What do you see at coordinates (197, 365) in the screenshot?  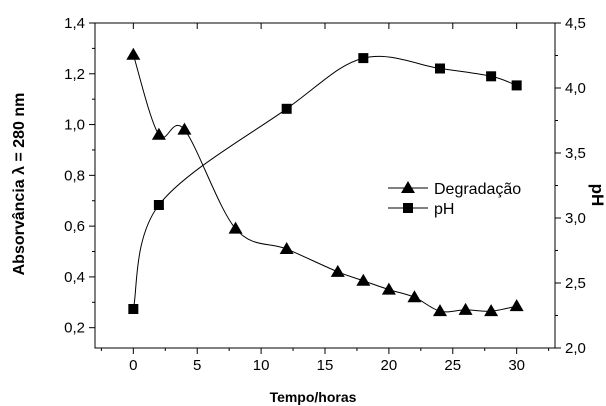 I see `x-tick-label: 5` at bounding box center [197, 365].